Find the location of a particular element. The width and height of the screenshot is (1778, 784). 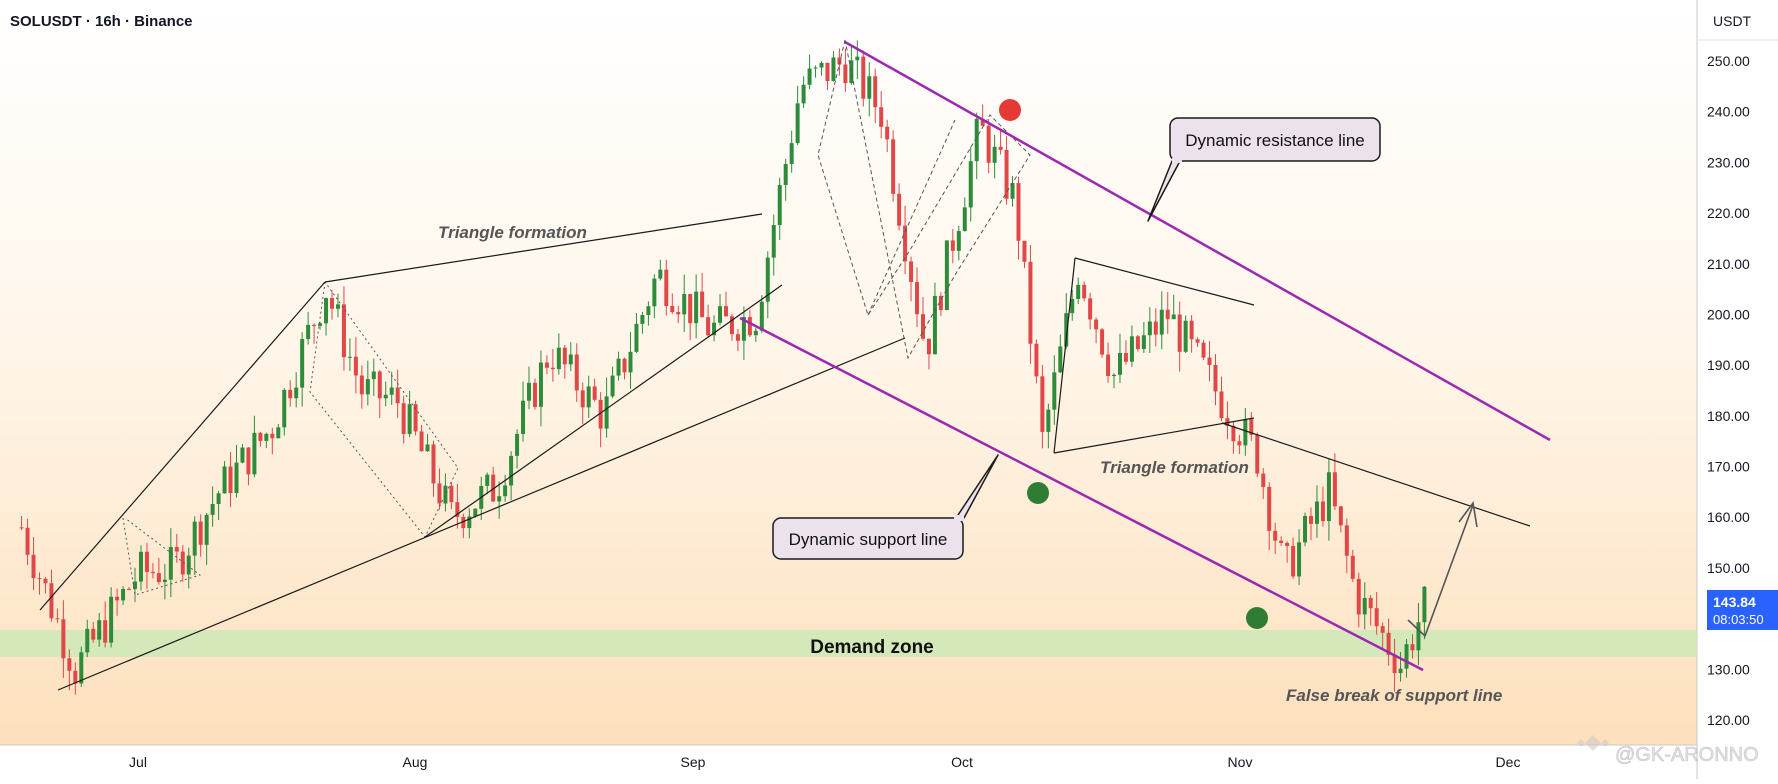

last-price-badge: 143.84 08:03:50 is located at coordinates (1742, 610).